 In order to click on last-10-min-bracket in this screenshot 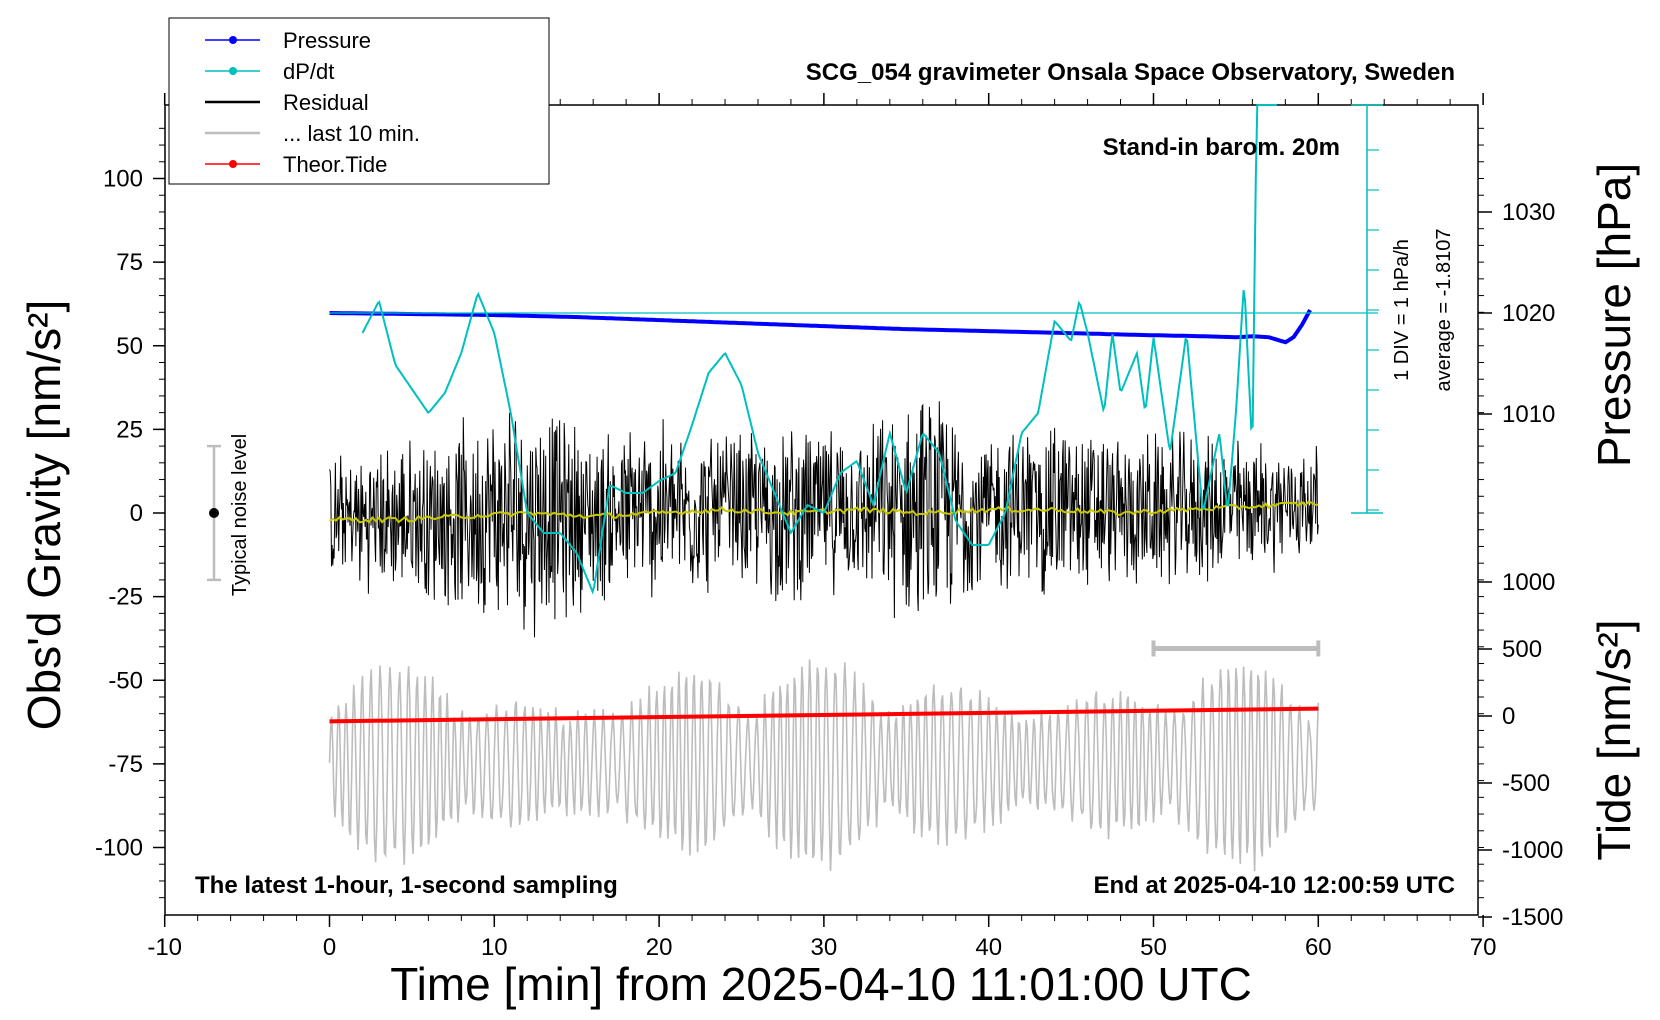, I will do `click(1236, 648)`.